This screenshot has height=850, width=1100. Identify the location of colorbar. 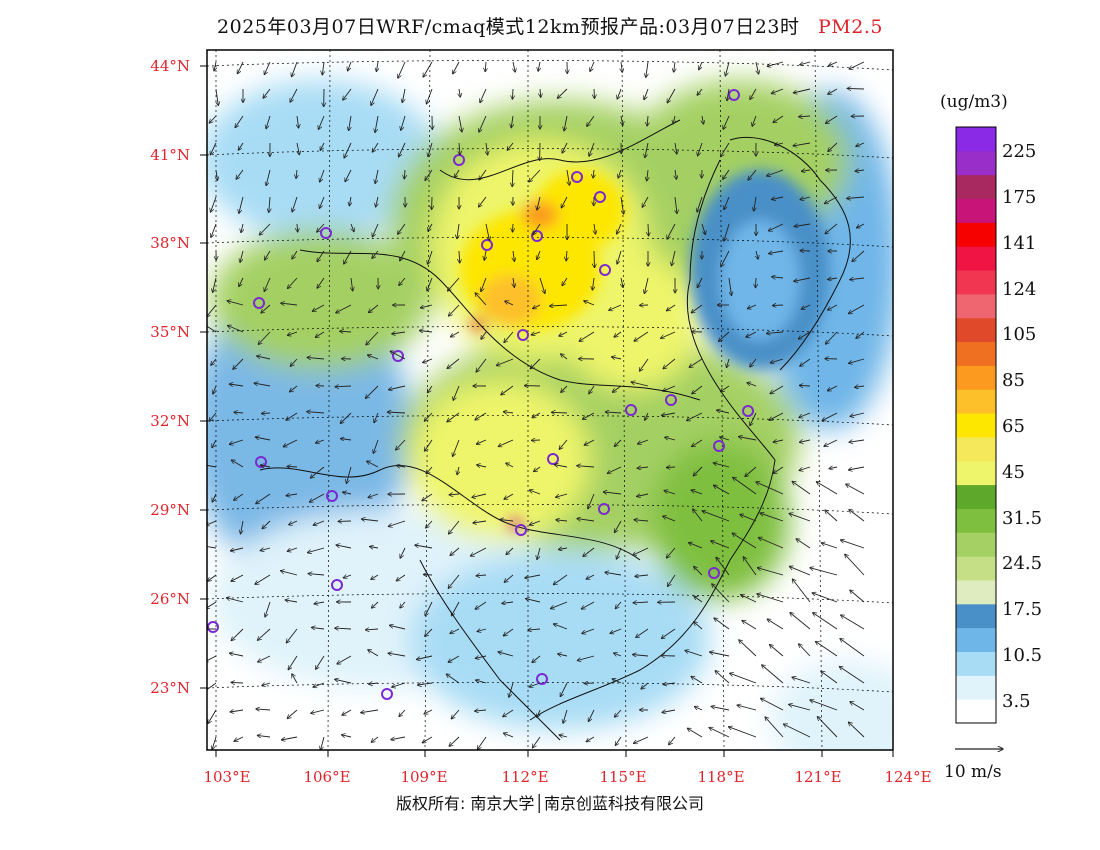
(976, 425).